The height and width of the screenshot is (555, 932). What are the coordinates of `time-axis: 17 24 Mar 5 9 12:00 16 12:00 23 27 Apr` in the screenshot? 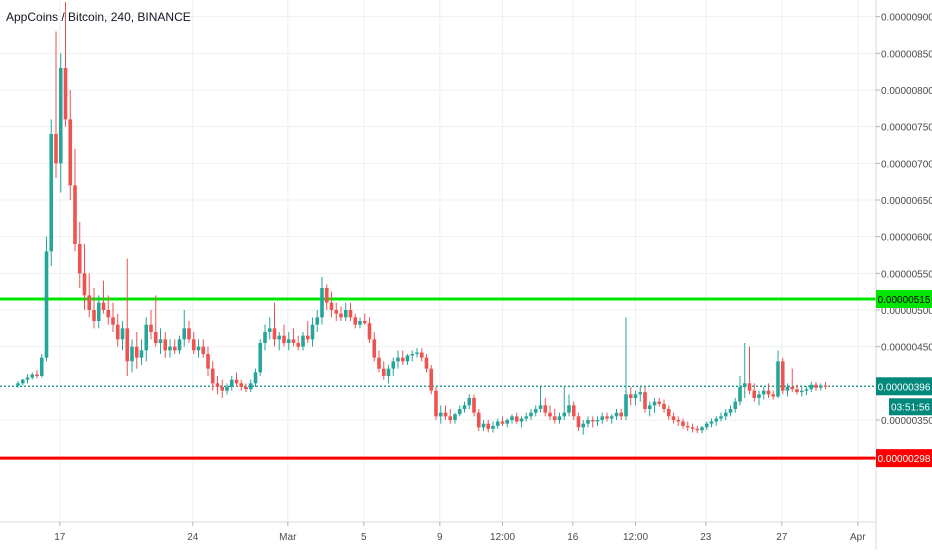 It's located at (460, 532).